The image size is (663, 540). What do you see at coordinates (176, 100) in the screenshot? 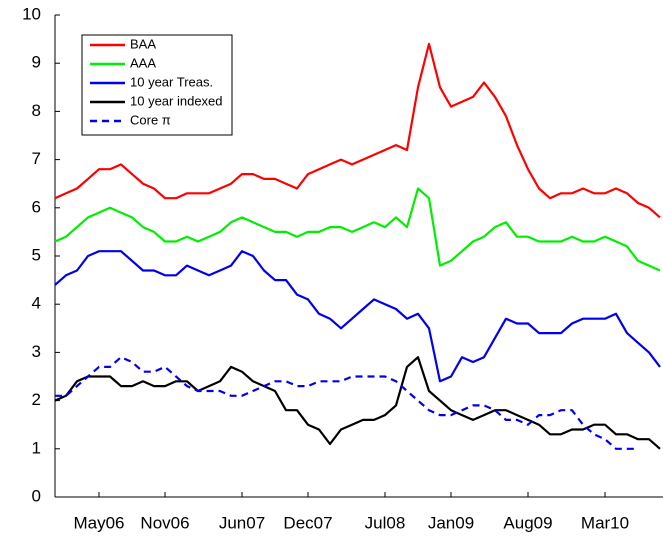
I see `legend-label: 10 year indexed` at bounding box center [176, 100].